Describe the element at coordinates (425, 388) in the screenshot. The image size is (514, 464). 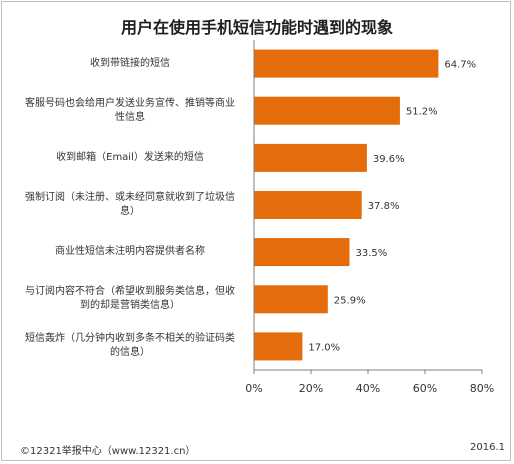
I see `x-tick-label: 60%` at that location.